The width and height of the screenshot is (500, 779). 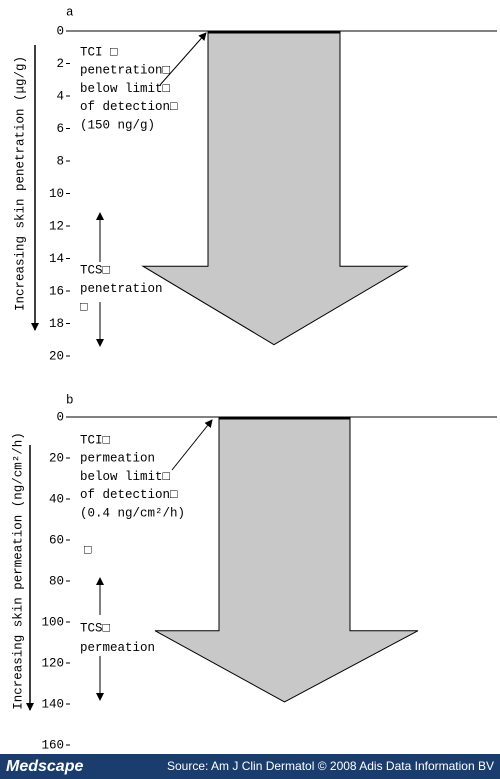 What do you see at coordinates (52, 704) in the screenshot?
I see `y-tick-label: 140` at bounding box center [52, 704].